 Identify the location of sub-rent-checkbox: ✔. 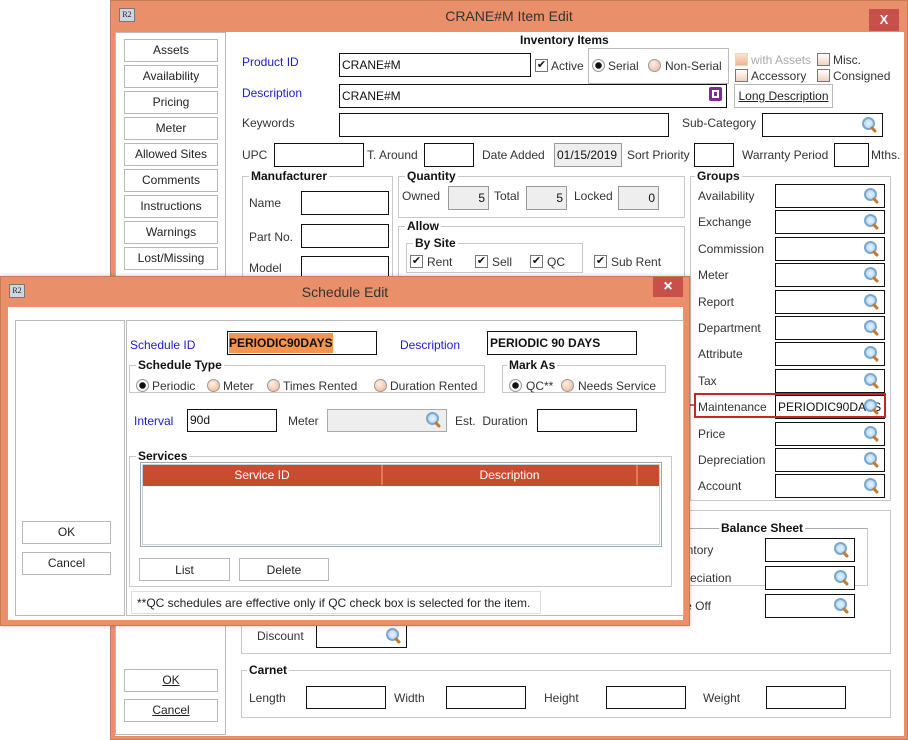
(600, 261).